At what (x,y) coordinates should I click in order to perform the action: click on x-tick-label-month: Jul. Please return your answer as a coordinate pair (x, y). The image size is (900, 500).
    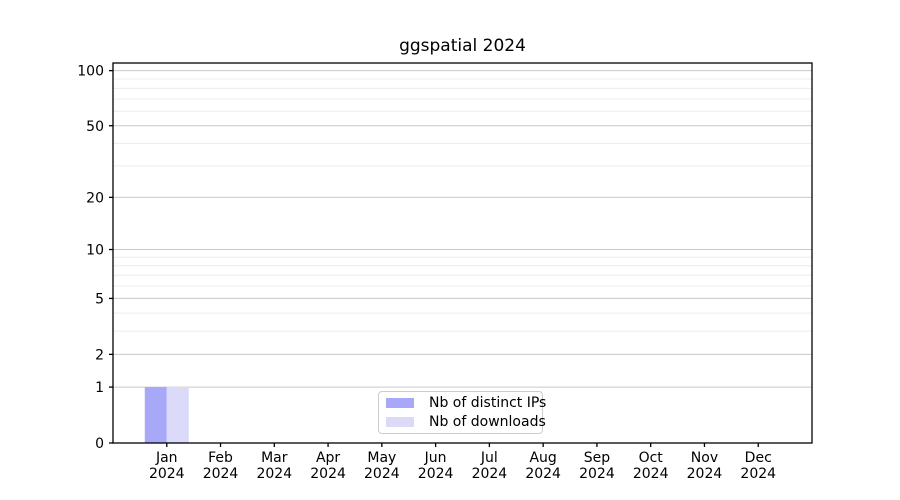
    Looking at the image, I should click on (489, 458).